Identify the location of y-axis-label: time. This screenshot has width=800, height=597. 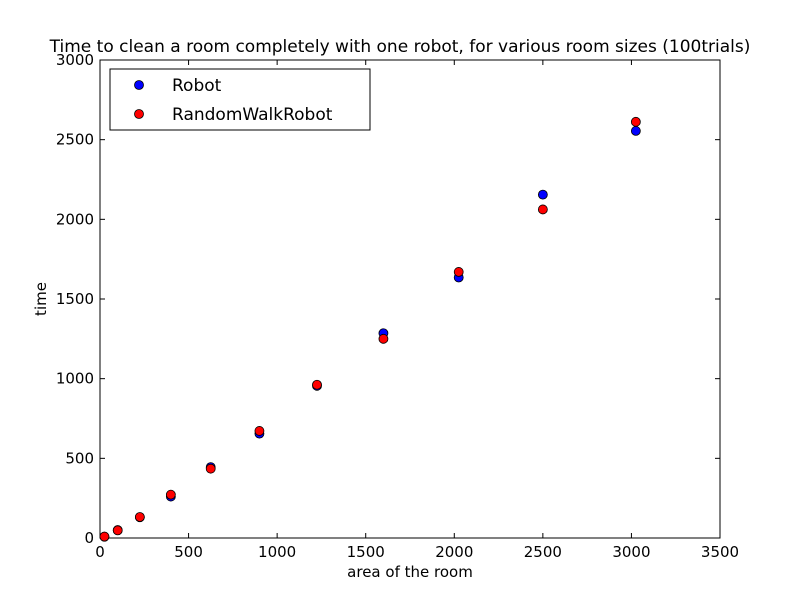
(41, 299).